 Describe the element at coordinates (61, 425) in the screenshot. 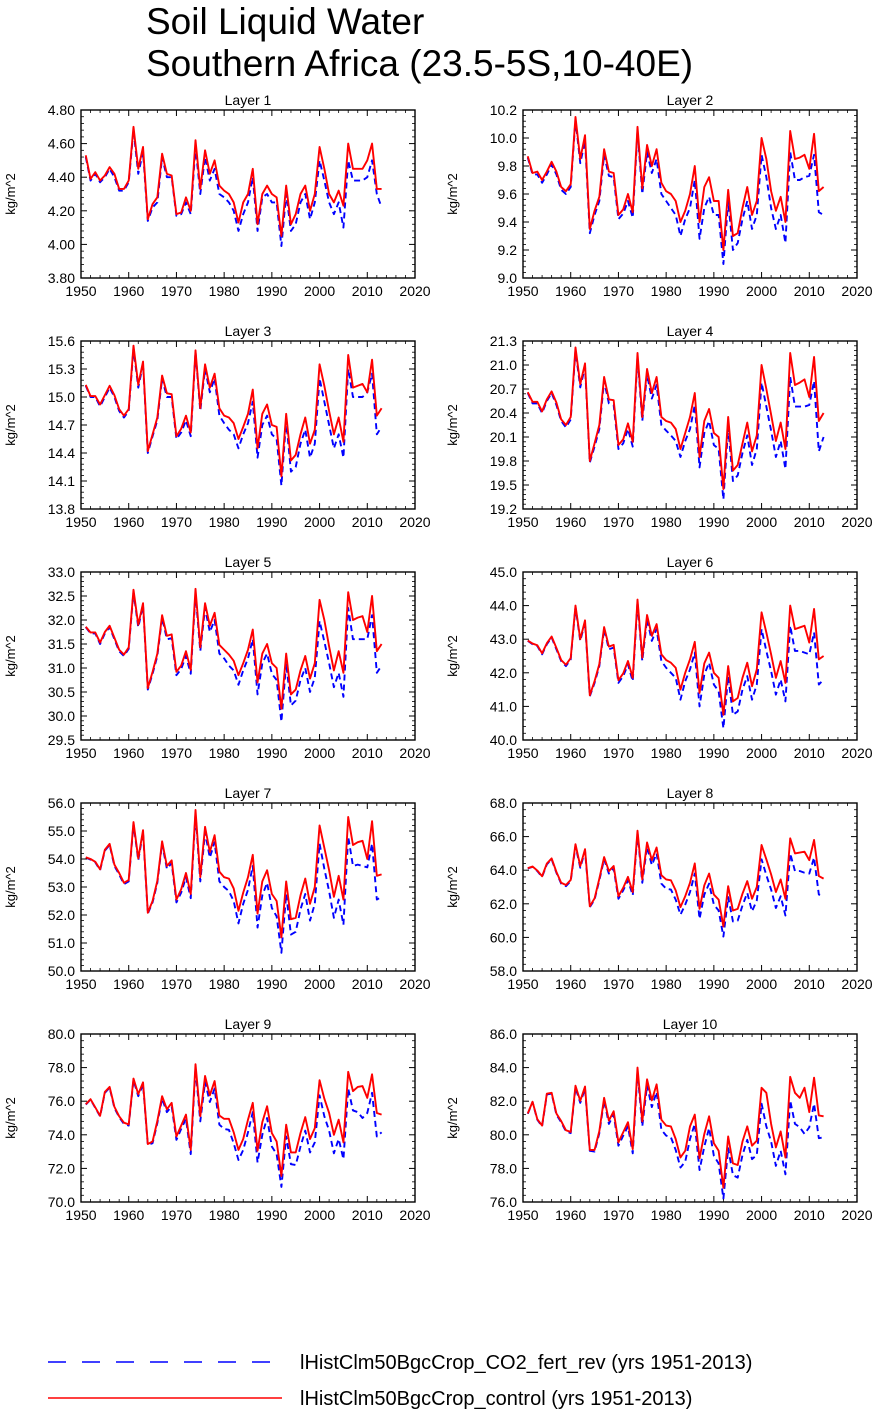

I see `y-tick-label: 14.7` at that location.